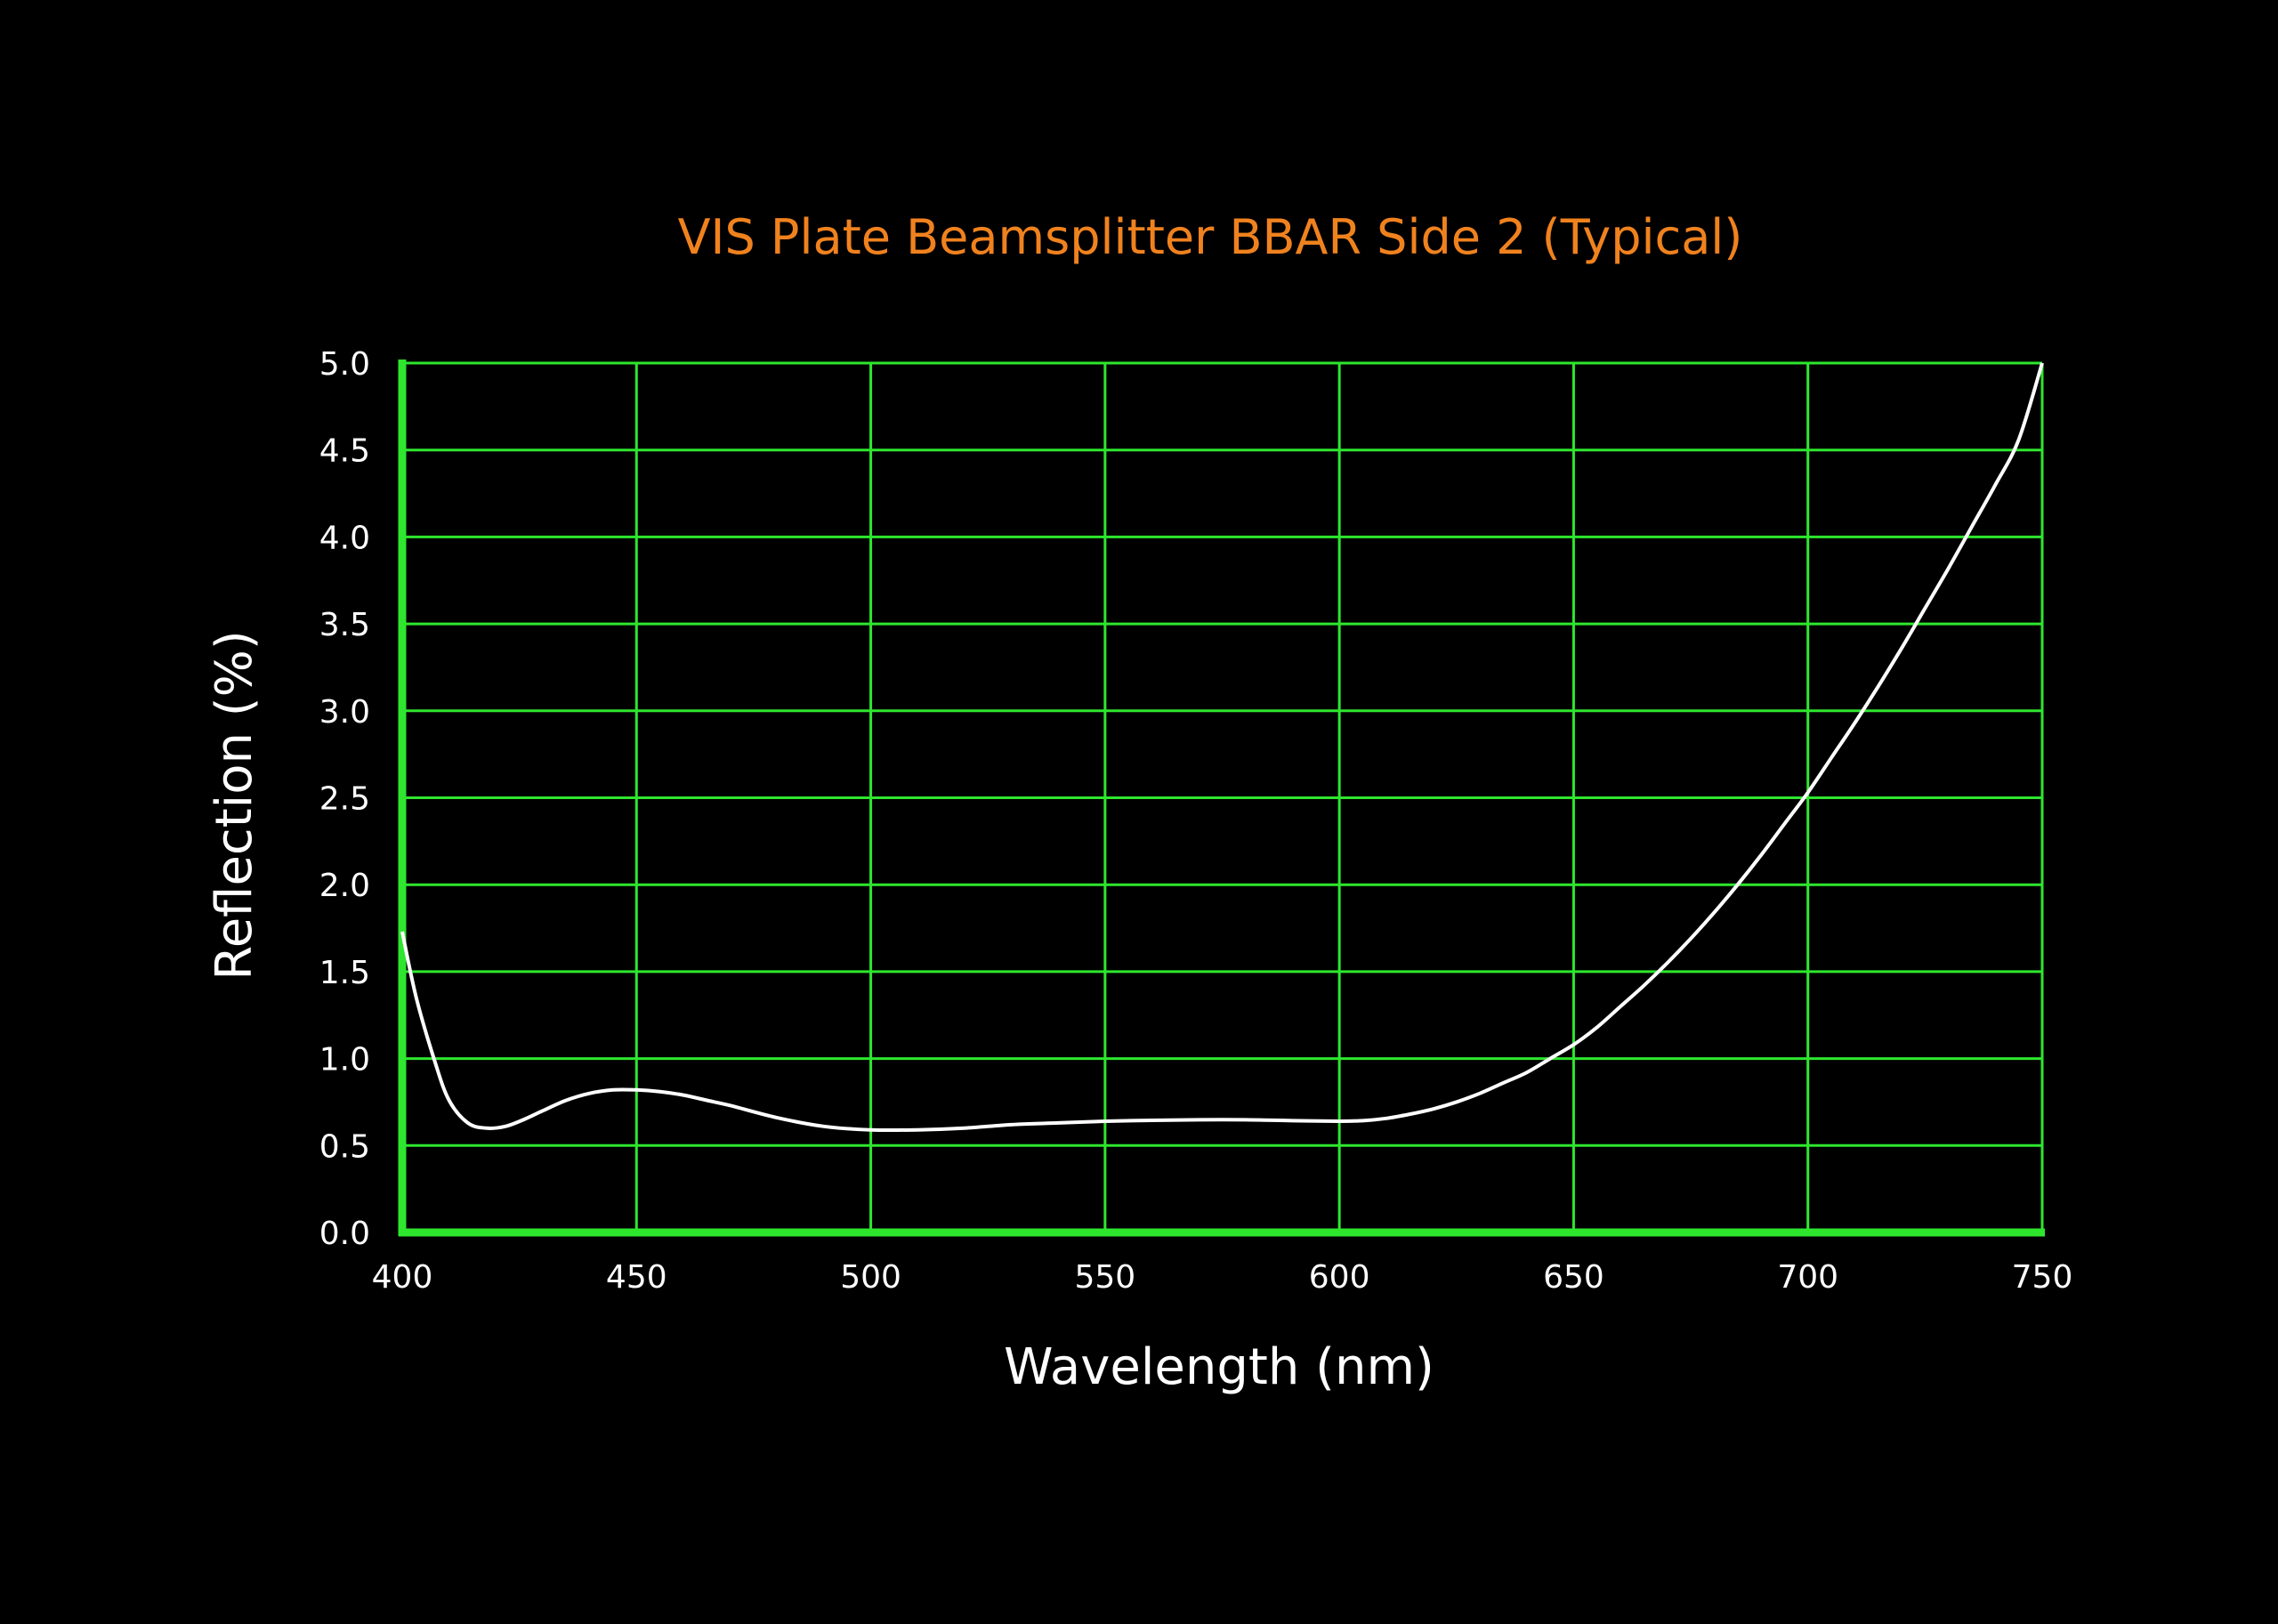 The width and height of the screenshot is (2278, 1624). I want to click on x-tick-label: 700, so click(1808, 1277).